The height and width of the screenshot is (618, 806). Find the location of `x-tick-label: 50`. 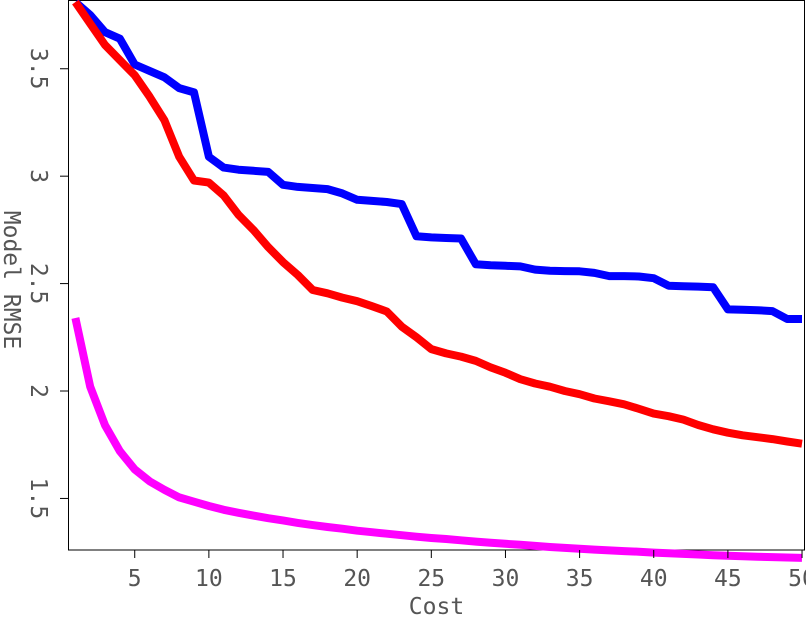

x-tick-label: 50 is located at coordinates (797, 579).